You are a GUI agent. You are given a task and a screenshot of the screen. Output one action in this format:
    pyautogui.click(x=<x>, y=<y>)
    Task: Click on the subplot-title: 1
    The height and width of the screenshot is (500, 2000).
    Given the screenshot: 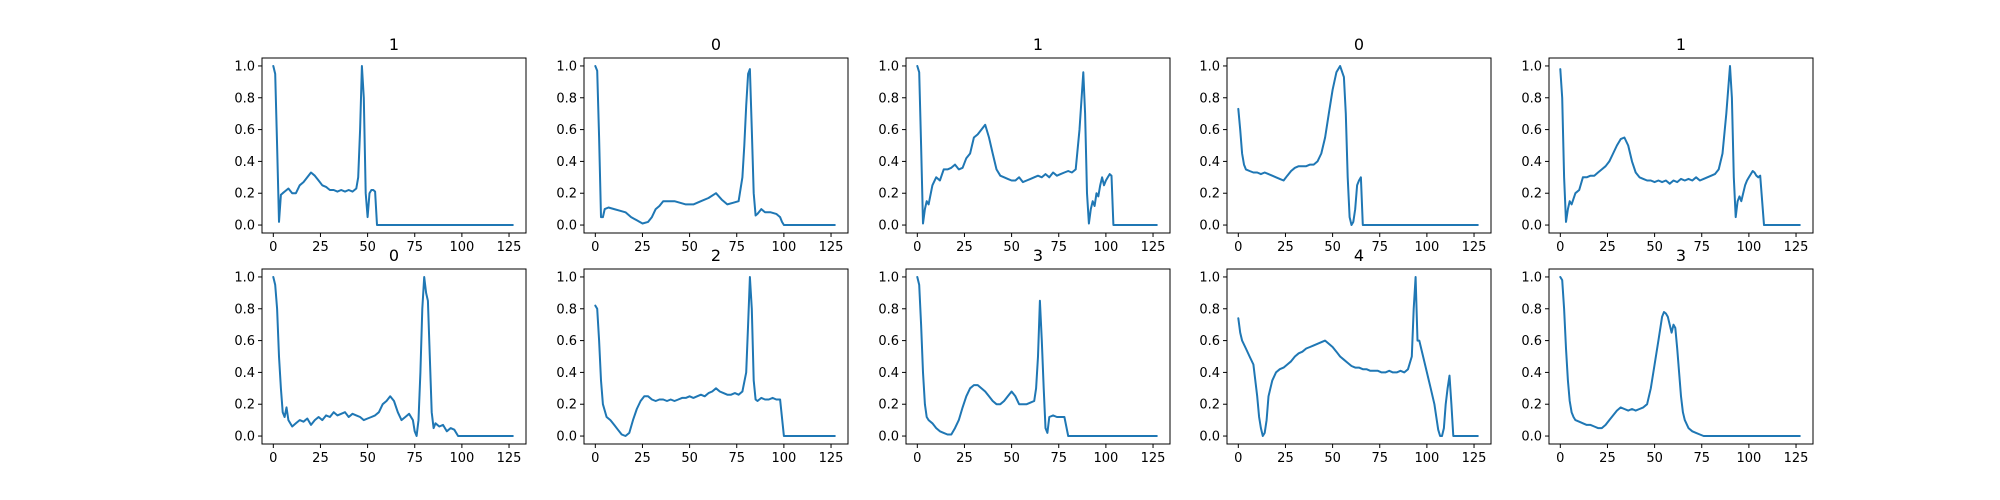 What is the action you would take?
    pyautogui.click(x=394, y=44)
    